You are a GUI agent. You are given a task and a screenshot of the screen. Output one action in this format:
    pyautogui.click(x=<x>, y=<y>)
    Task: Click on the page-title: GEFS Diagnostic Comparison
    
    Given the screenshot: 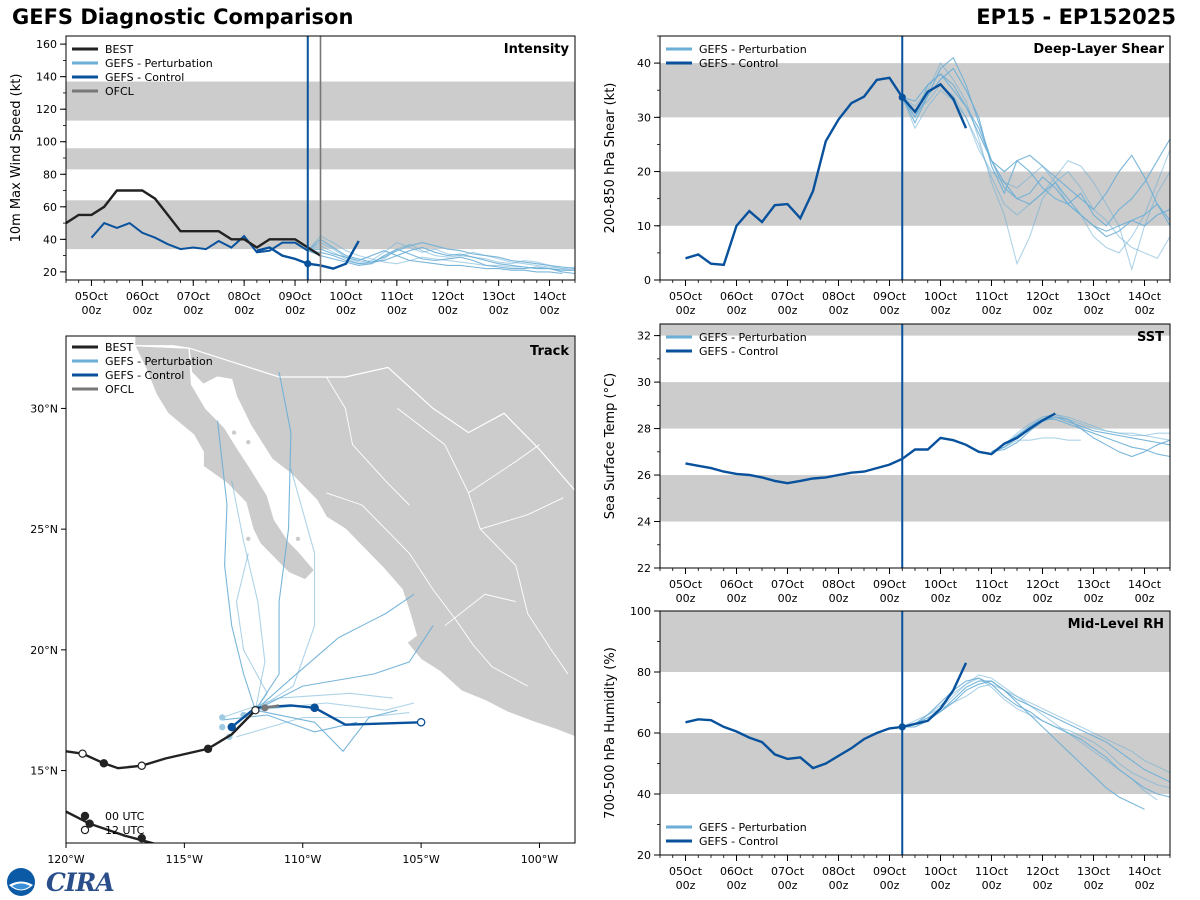 What is the action you would take?
    pyautogui.click(x=183, y=17)
    